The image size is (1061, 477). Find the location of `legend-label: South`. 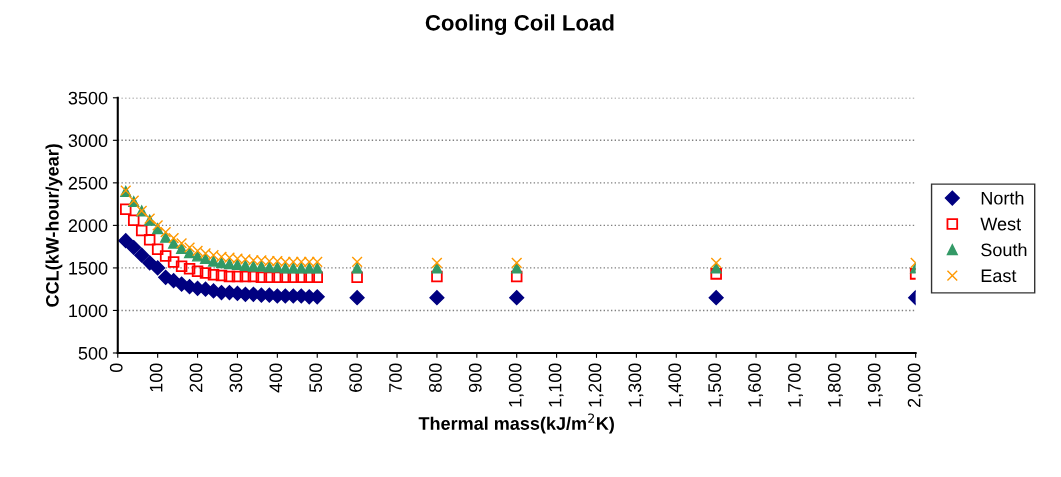

legend-label: South is located at coordinates (1004, 250).